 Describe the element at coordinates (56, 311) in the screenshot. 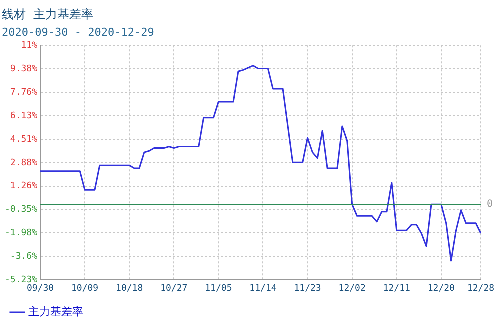

I see `legend-label: 主力基差率` at that location.